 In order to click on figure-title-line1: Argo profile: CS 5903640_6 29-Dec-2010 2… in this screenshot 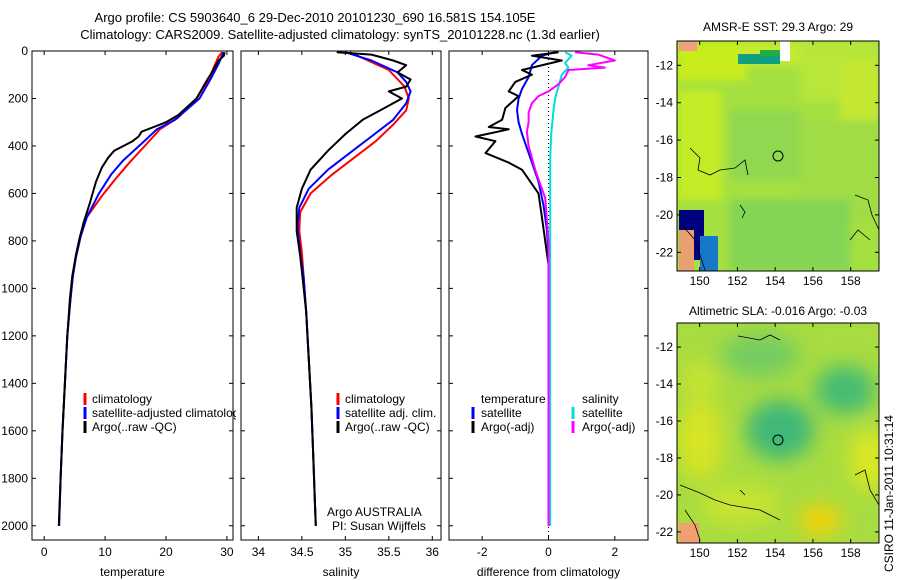, I will do `click(315, 17)`.